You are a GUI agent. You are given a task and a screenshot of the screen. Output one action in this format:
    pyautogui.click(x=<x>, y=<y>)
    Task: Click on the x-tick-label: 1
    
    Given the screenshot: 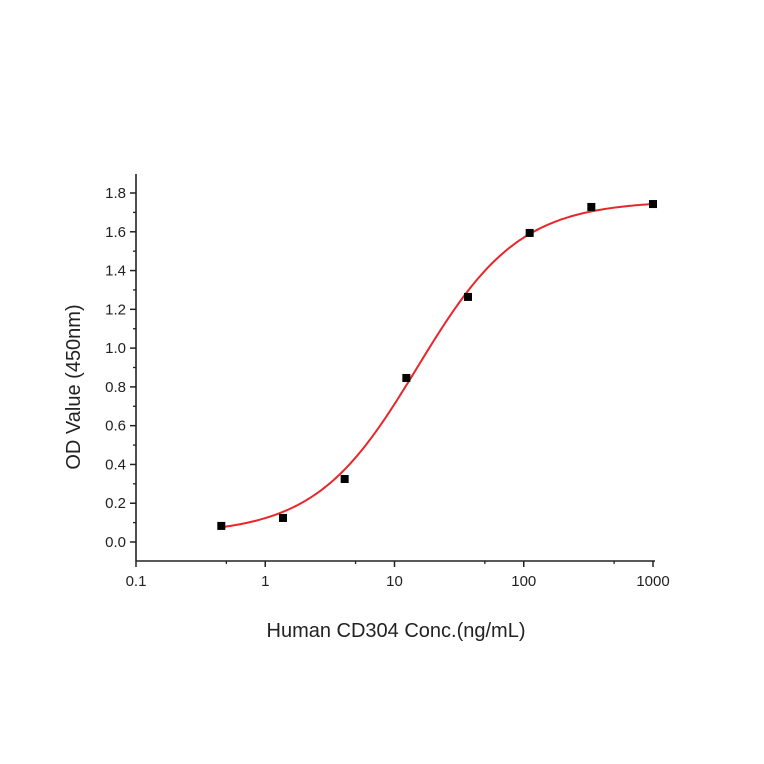 What is the action you would take?
    pyautogui.click(x=265, y=581)
    